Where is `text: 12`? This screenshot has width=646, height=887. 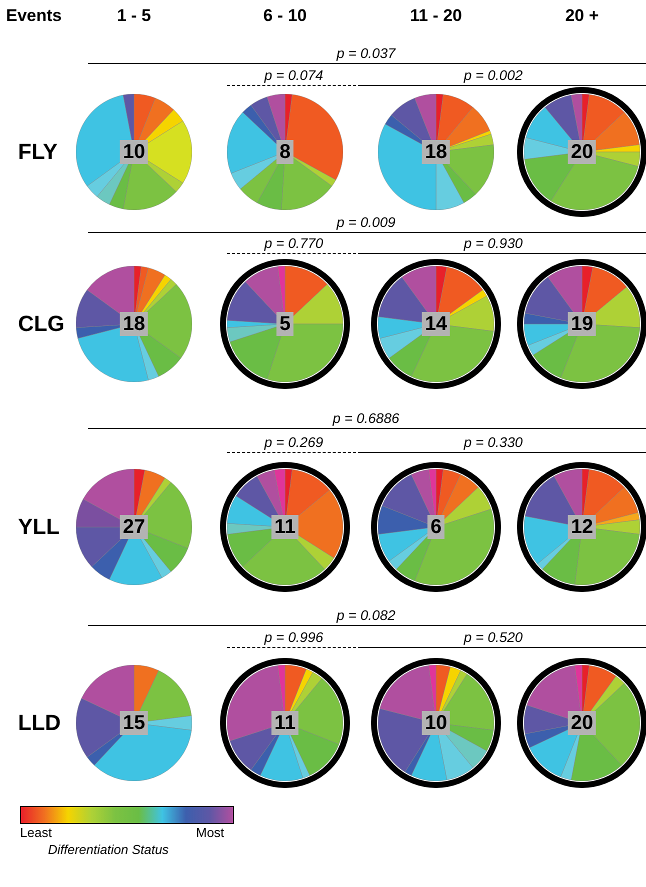
text: 12 is located at coordinates (582, 527).